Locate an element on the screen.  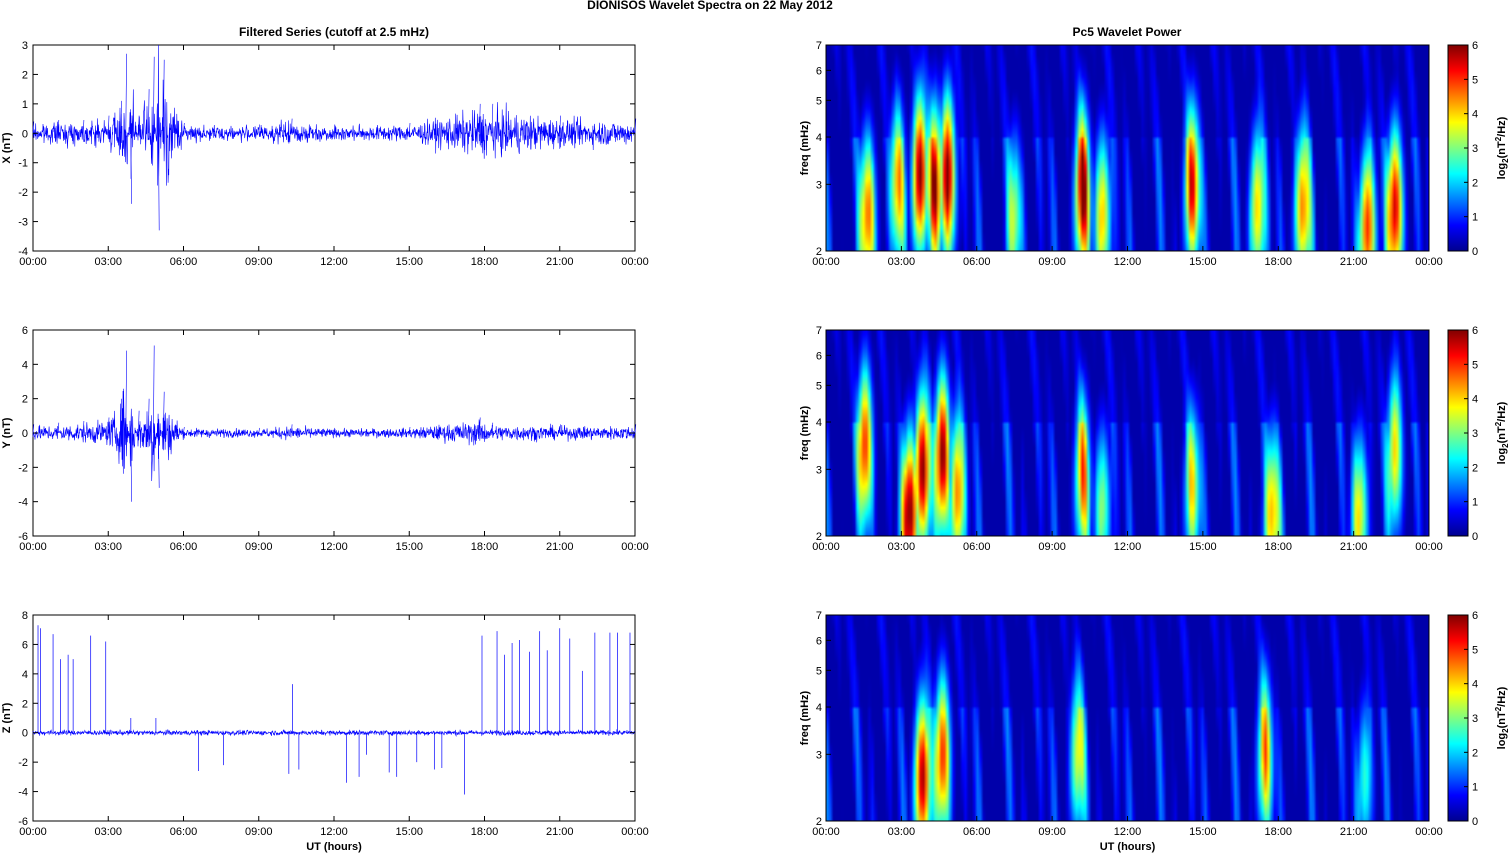
x-axis-label: UT (hours) is located at coordinates (334, 847).